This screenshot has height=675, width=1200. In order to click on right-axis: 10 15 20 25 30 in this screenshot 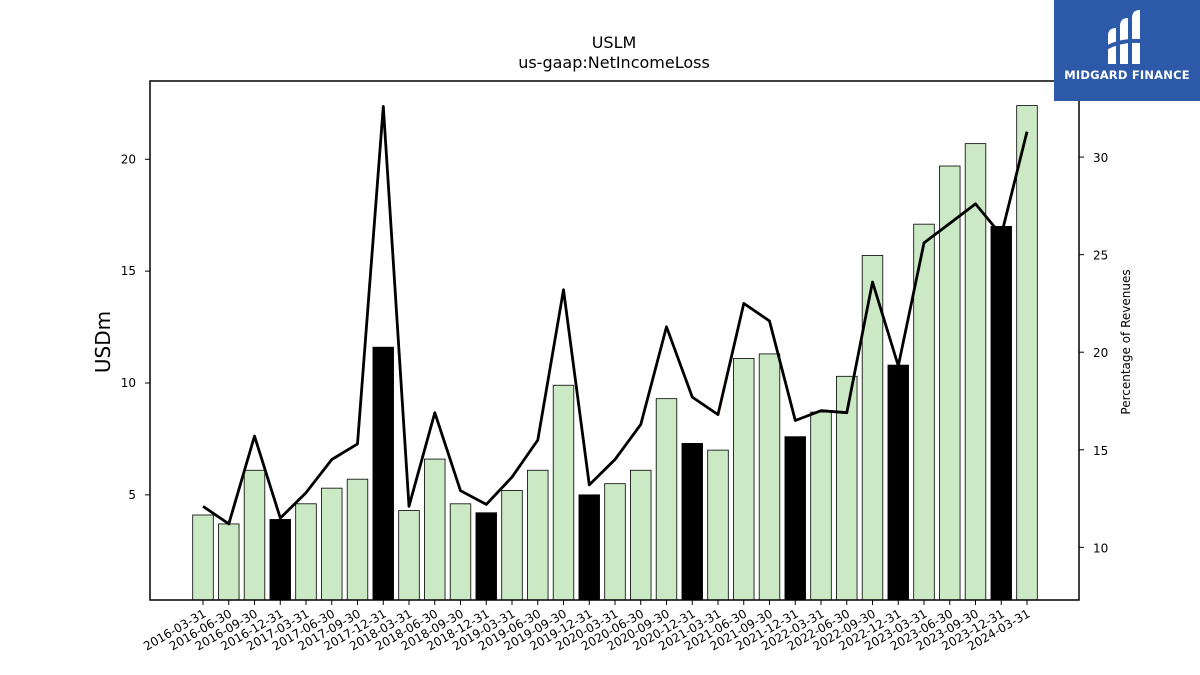, I will do `click(1093, 353)`.